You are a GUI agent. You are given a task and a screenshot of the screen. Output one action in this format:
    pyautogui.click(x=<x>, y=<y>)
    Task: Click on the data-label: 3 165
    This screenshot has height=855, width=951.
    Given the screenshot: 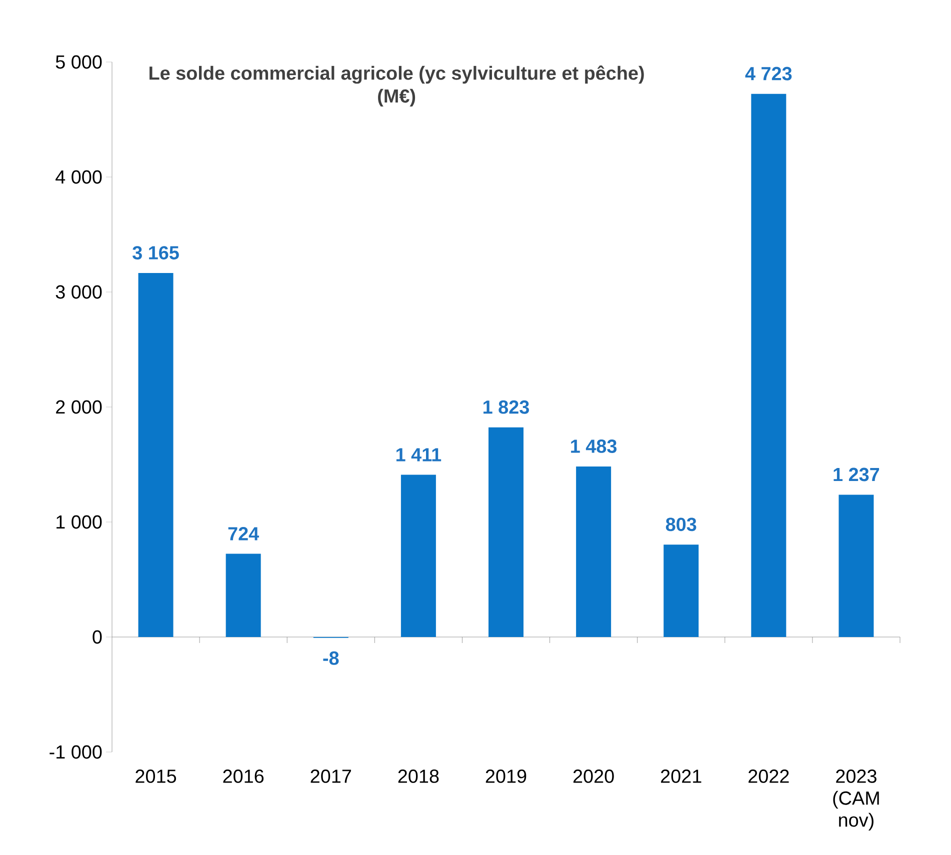 What is the action you would take?
    pyautogui.click(x=155, y=253)
    